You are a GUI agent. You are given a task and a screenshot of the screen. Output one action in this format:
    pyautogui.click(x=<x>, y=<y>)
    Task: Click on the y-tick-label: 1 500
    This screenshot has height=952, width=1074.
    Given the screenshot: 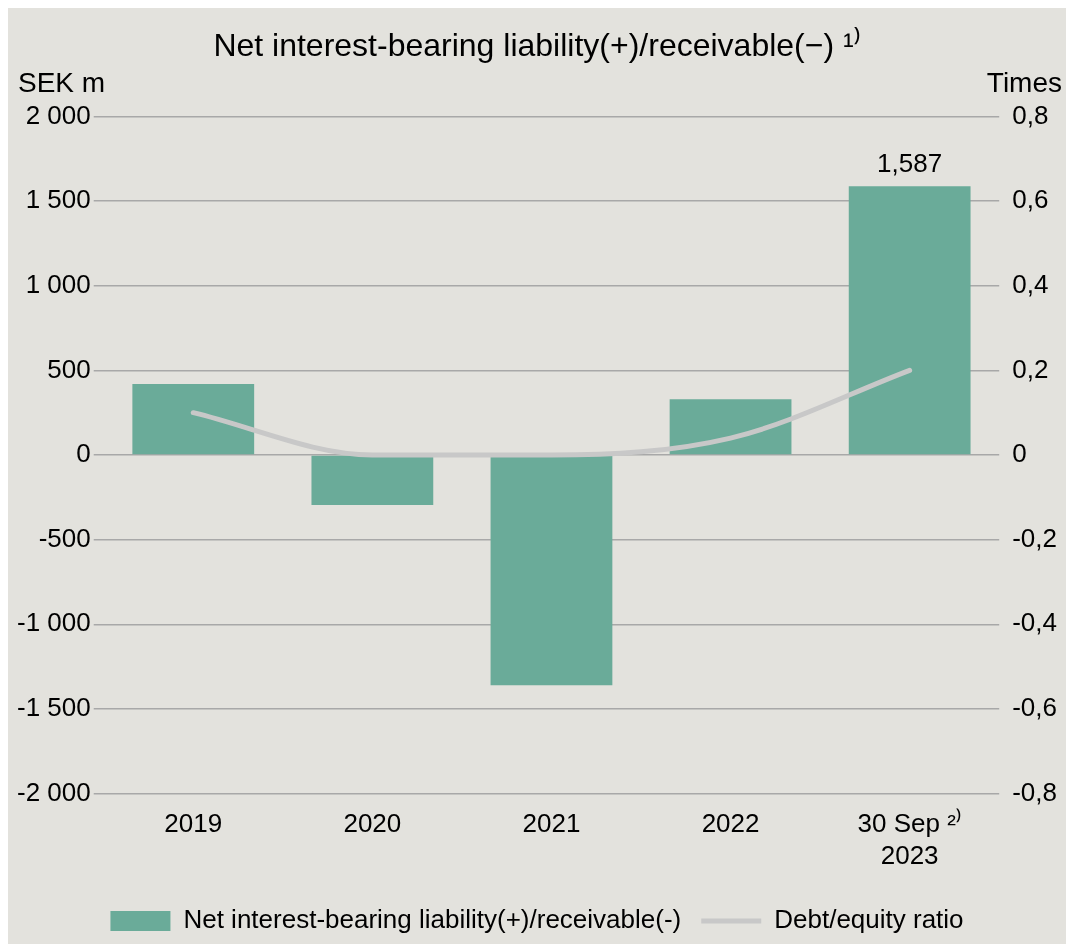 What is the action you would take?
    pyautogui.click(x=58, y=199)
    